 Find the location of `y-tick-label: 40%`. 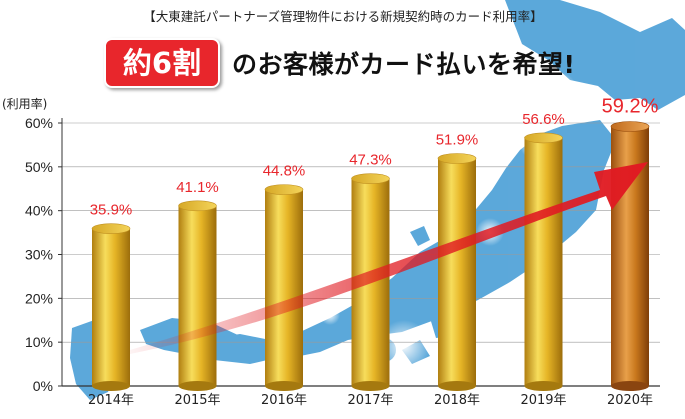

y-tick-label: 40% is located at coordinates (39, 211).